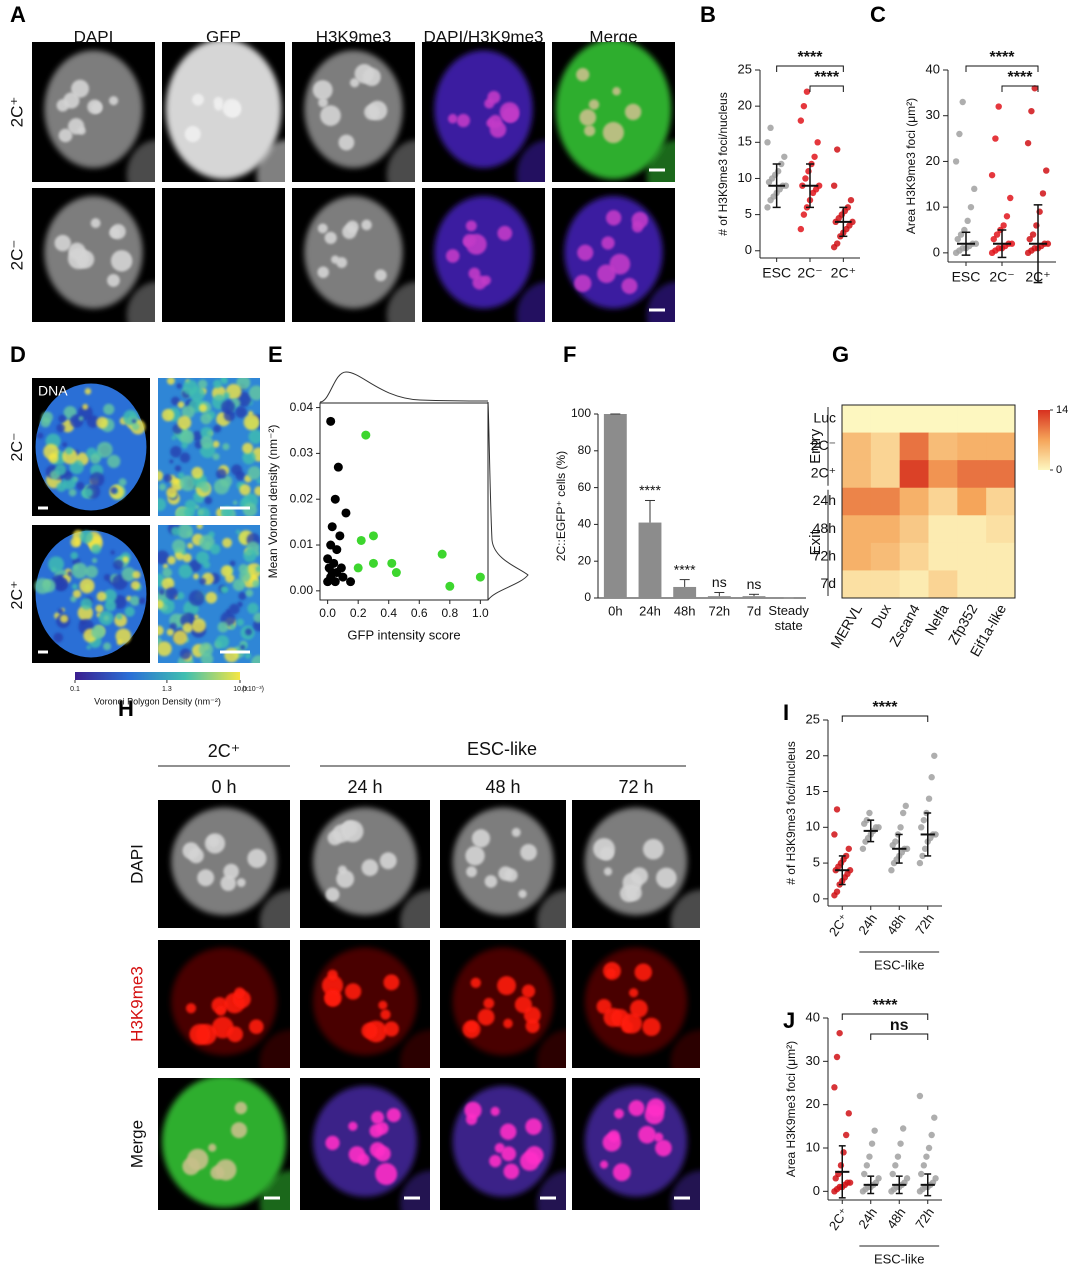  What do you see at coordinates (615, 506) in the screenshot?
I see `bar` at bounding box center [615, 506].